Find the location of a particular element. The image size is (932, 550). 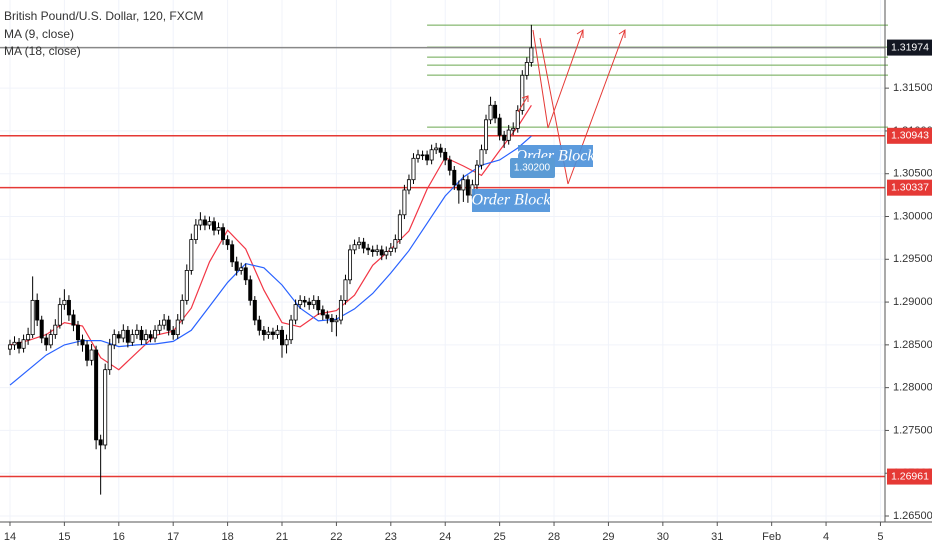

order-block-2: Order Block is located at coordinates (512, 200).